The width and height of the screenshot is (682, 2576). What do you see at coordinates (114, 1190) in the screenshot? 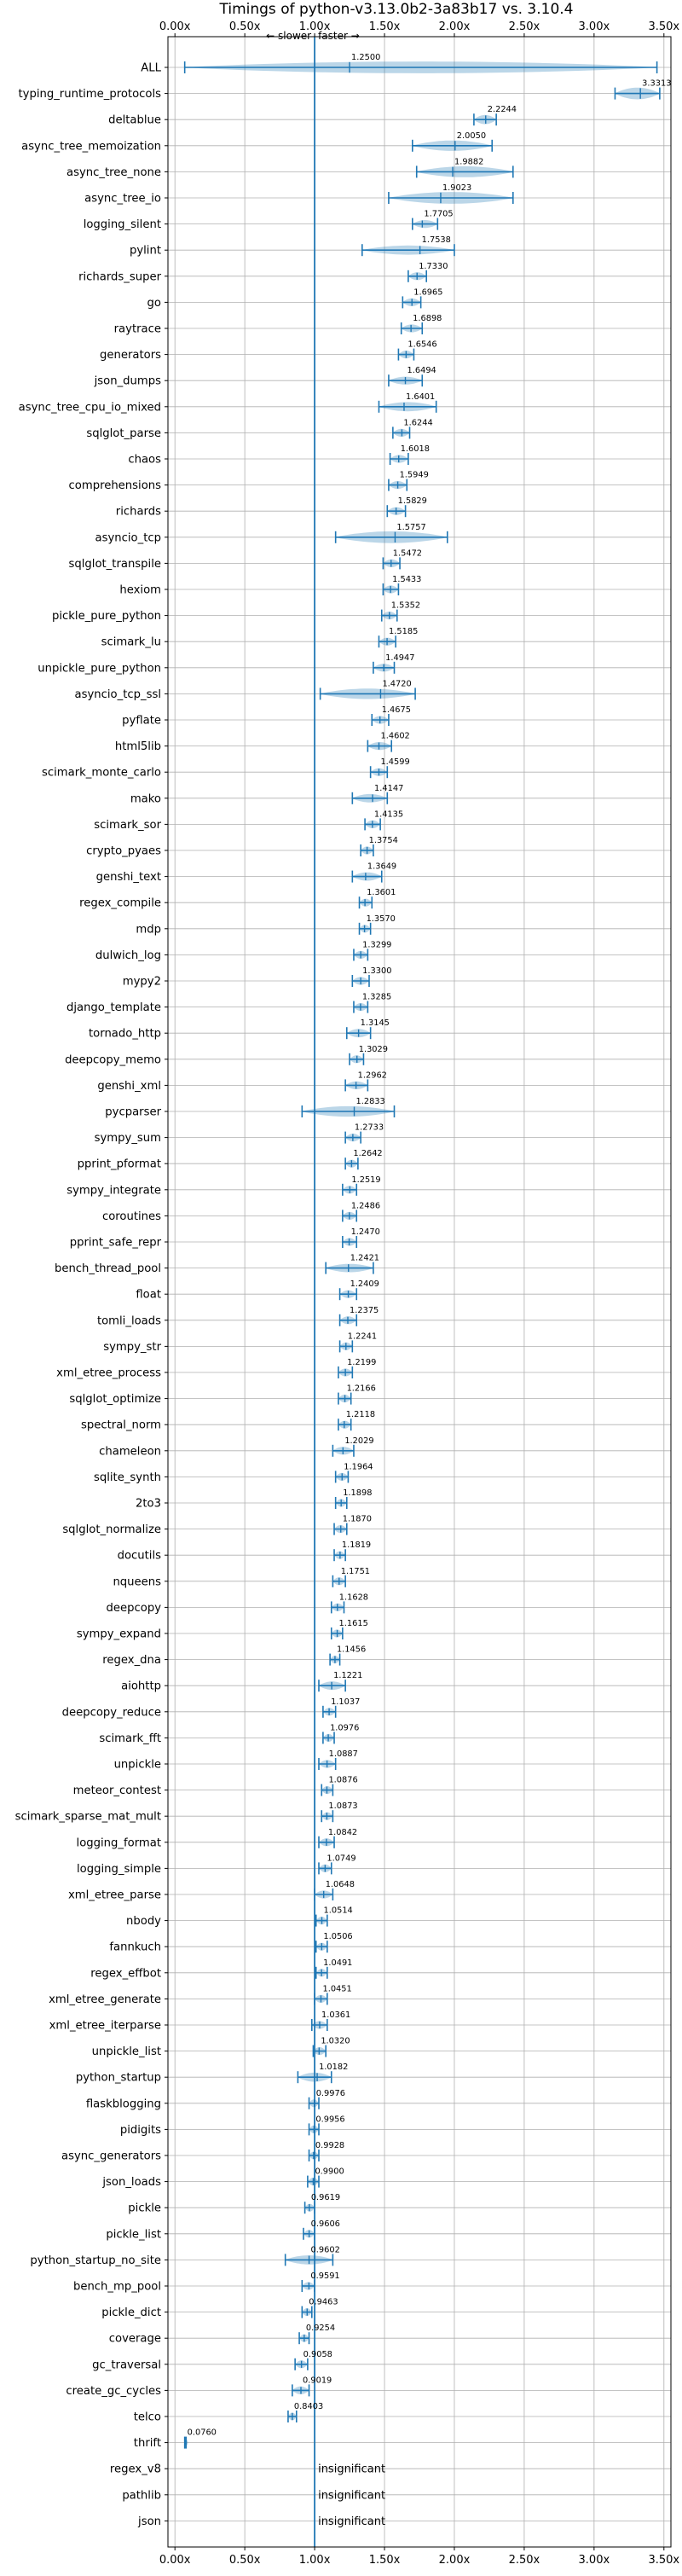
I see `benchmark-label: sympy_integrate` at bounding box center [114, 1190].